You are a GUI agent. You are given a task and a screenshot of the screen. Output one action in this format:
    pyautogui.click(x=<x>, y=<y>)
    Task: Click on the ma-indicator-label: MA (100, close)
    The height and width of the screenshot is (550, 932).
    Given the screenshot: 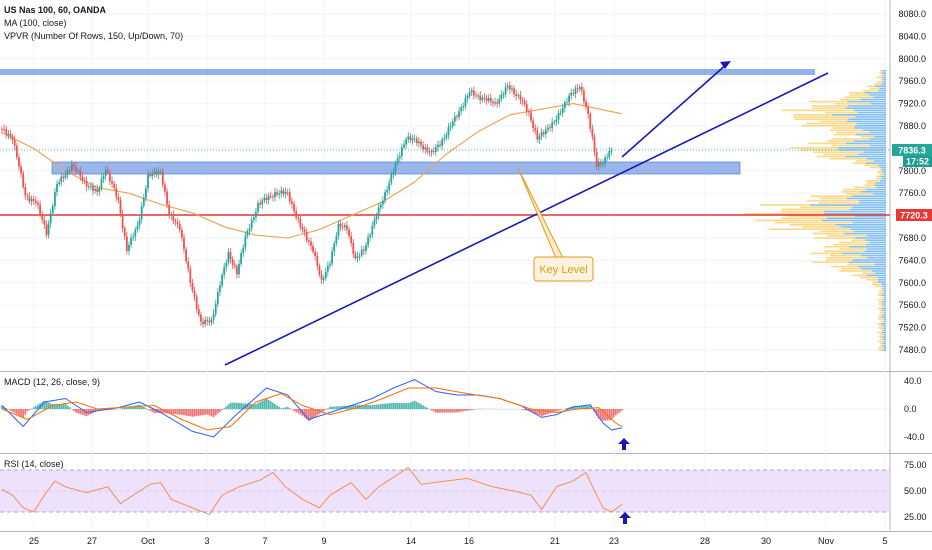 What is the action you would take?
    pyautogui.click(x=35, y=23)
    